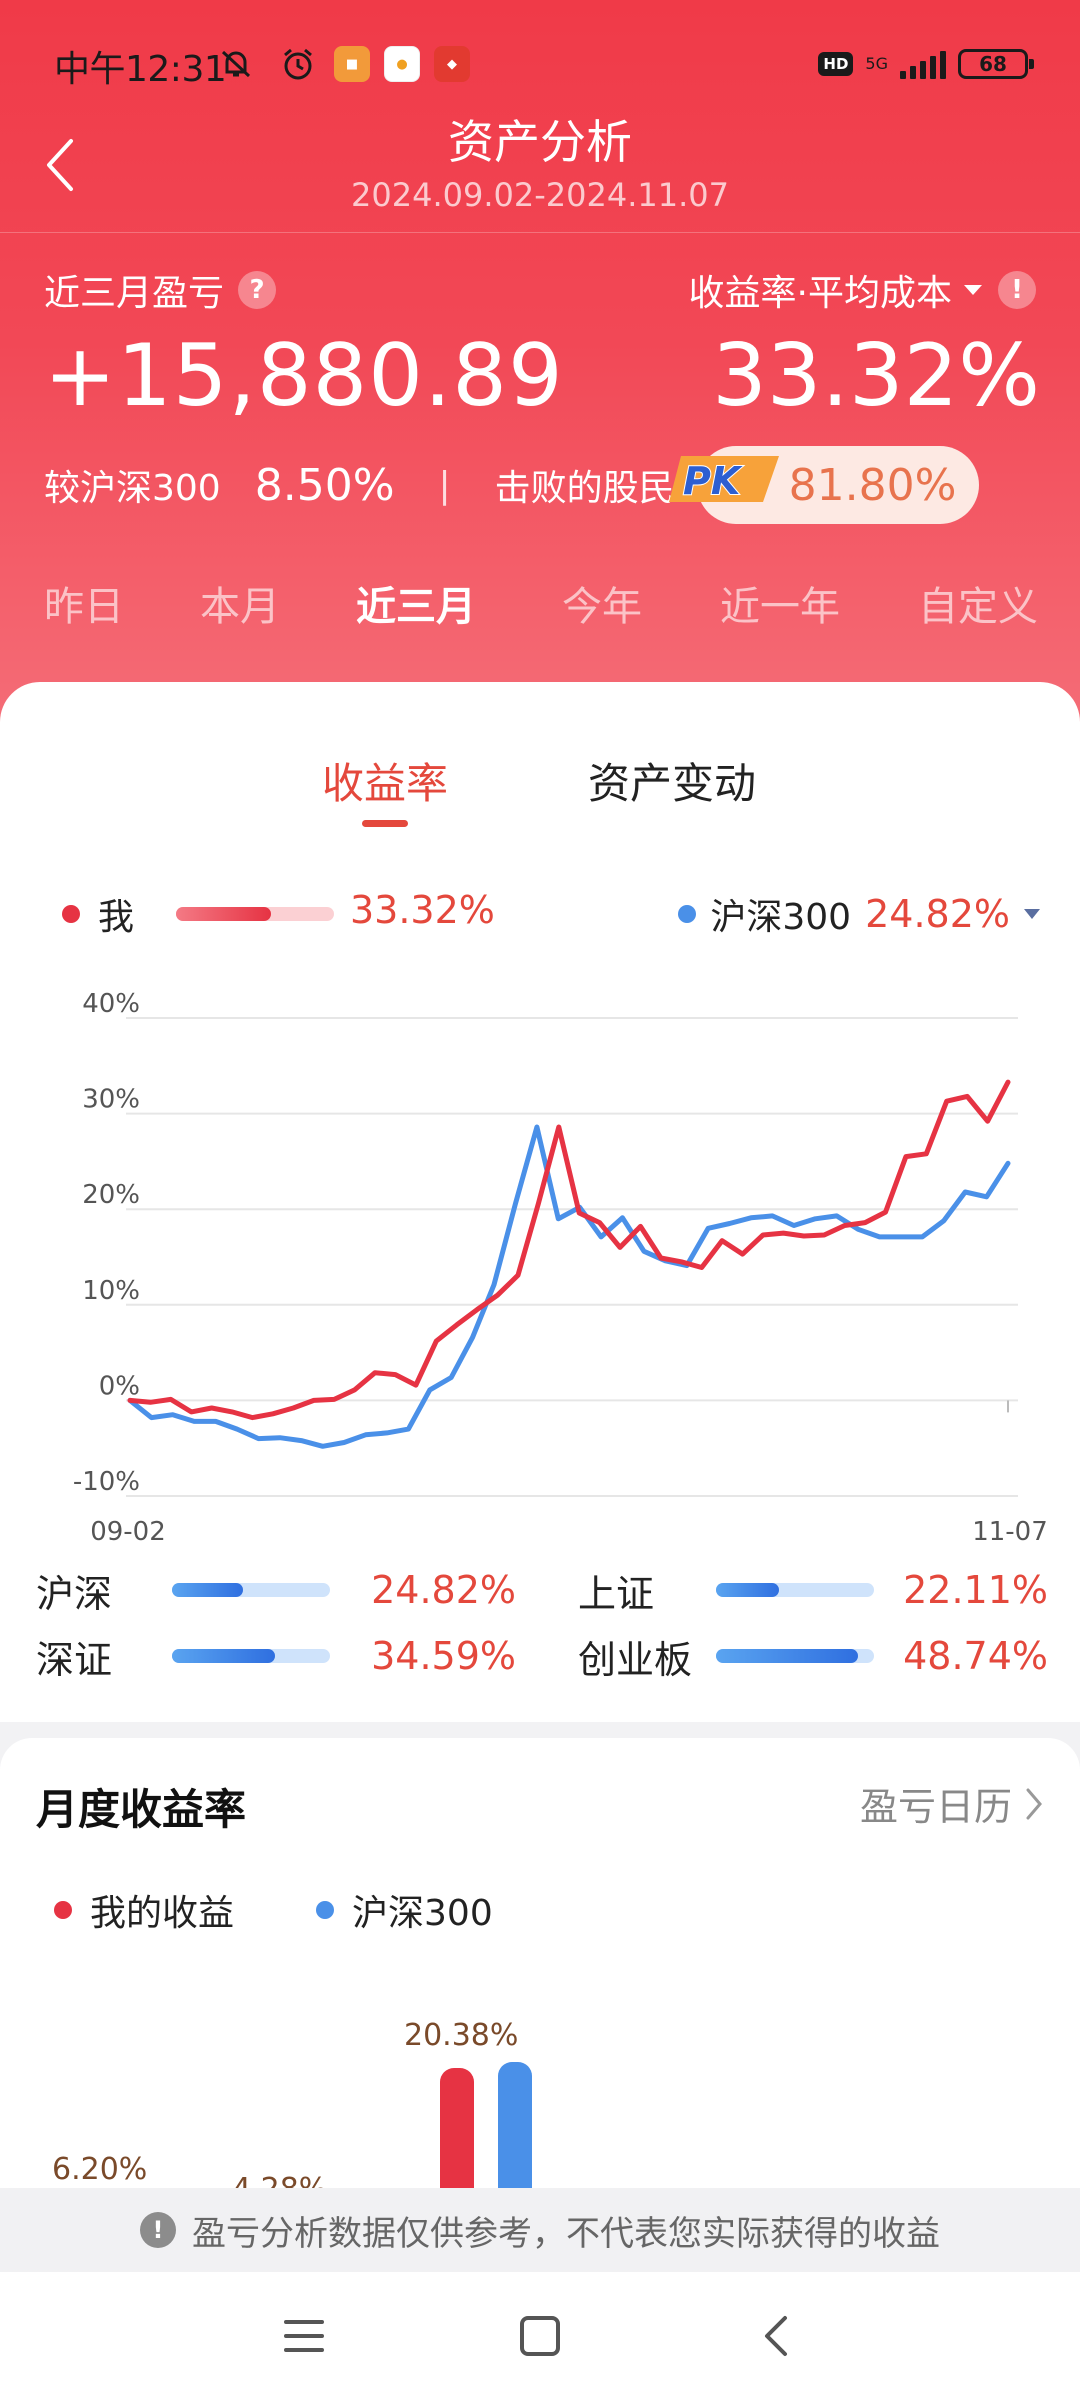  Describe the element at coordinates (876, 376) in the screenshot. I see `rate-value: 33.32%` at that location.